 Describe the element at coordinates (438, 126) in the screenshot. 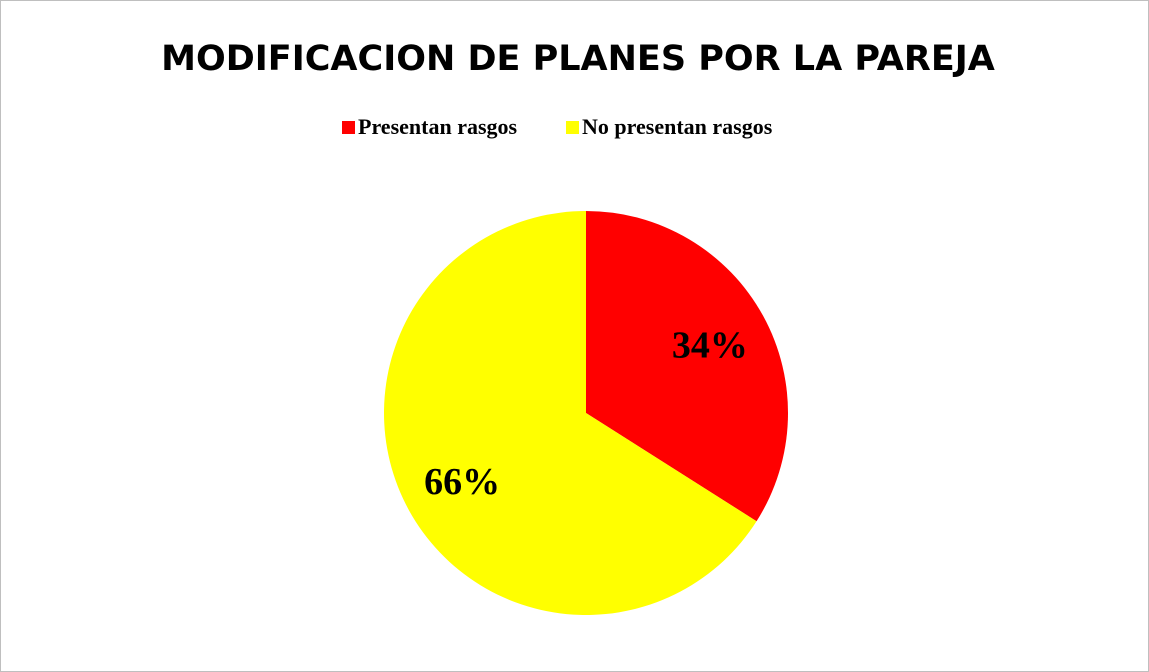

I see `legend-label: Presentan rasgos` at that location.